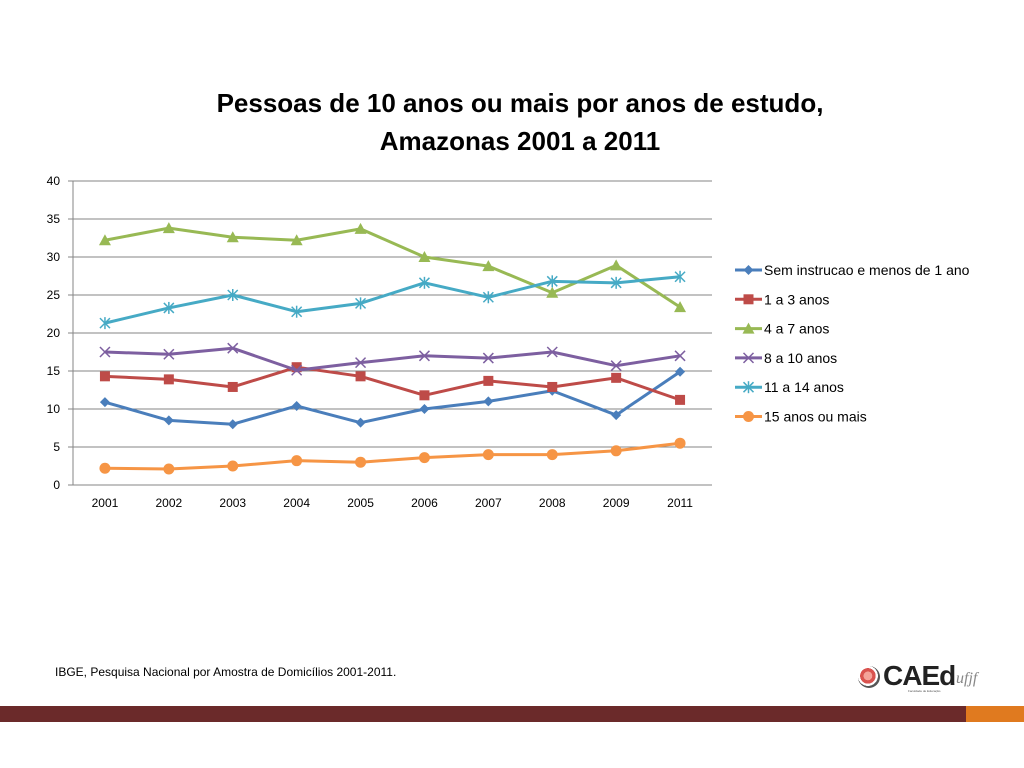 This screenshot has height=768, width=1024. Describe the element at coordinates (56, 447) in the screenshot. I see `y-tick-label: 5` at that location.